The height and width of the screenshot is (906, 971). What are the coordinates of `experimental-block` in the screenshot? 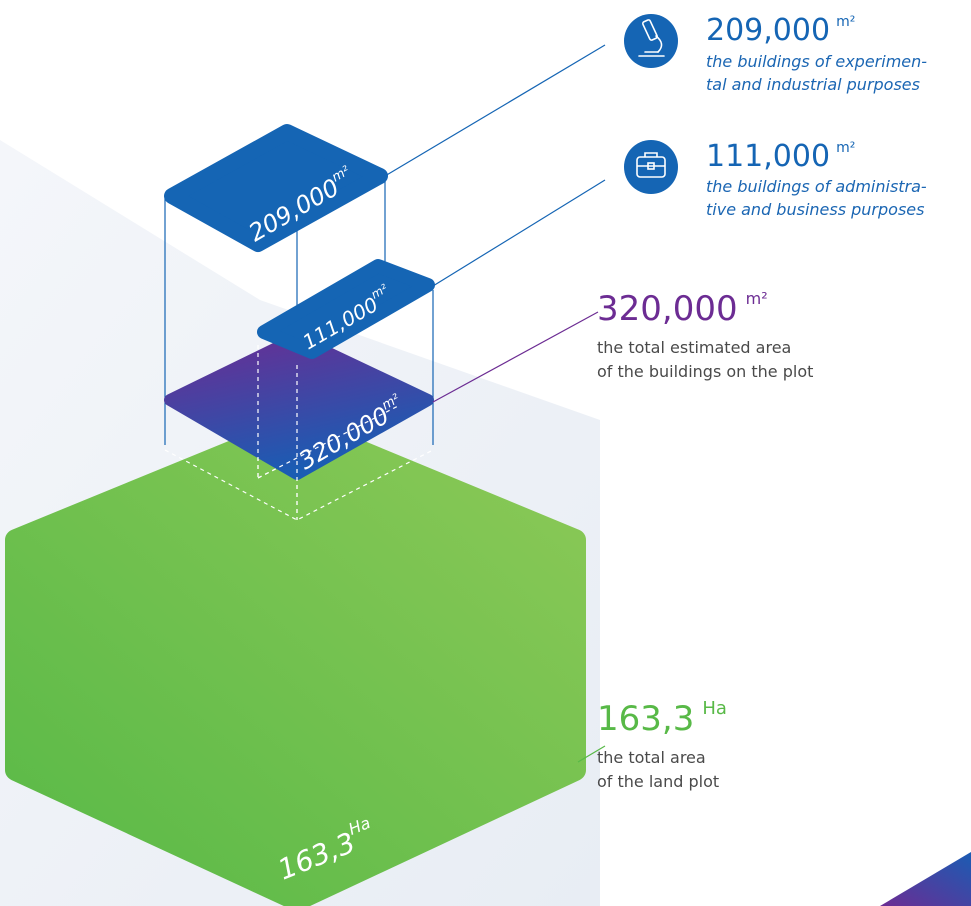 It's located at (276, 188).